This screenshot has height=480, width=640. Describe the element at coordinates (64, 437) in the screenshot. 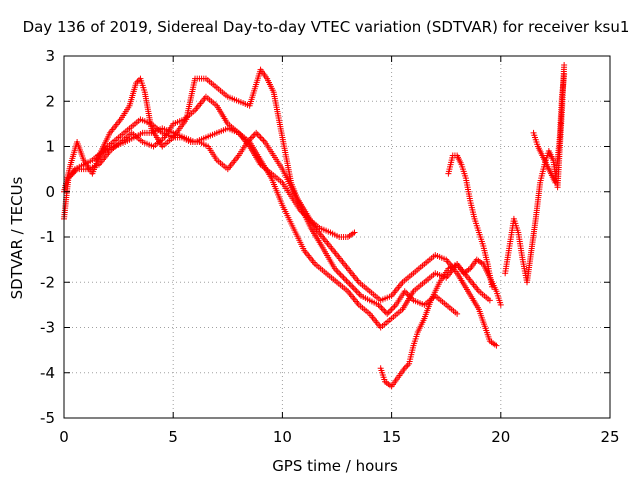

I see `x-tick-label: 0` at that location.